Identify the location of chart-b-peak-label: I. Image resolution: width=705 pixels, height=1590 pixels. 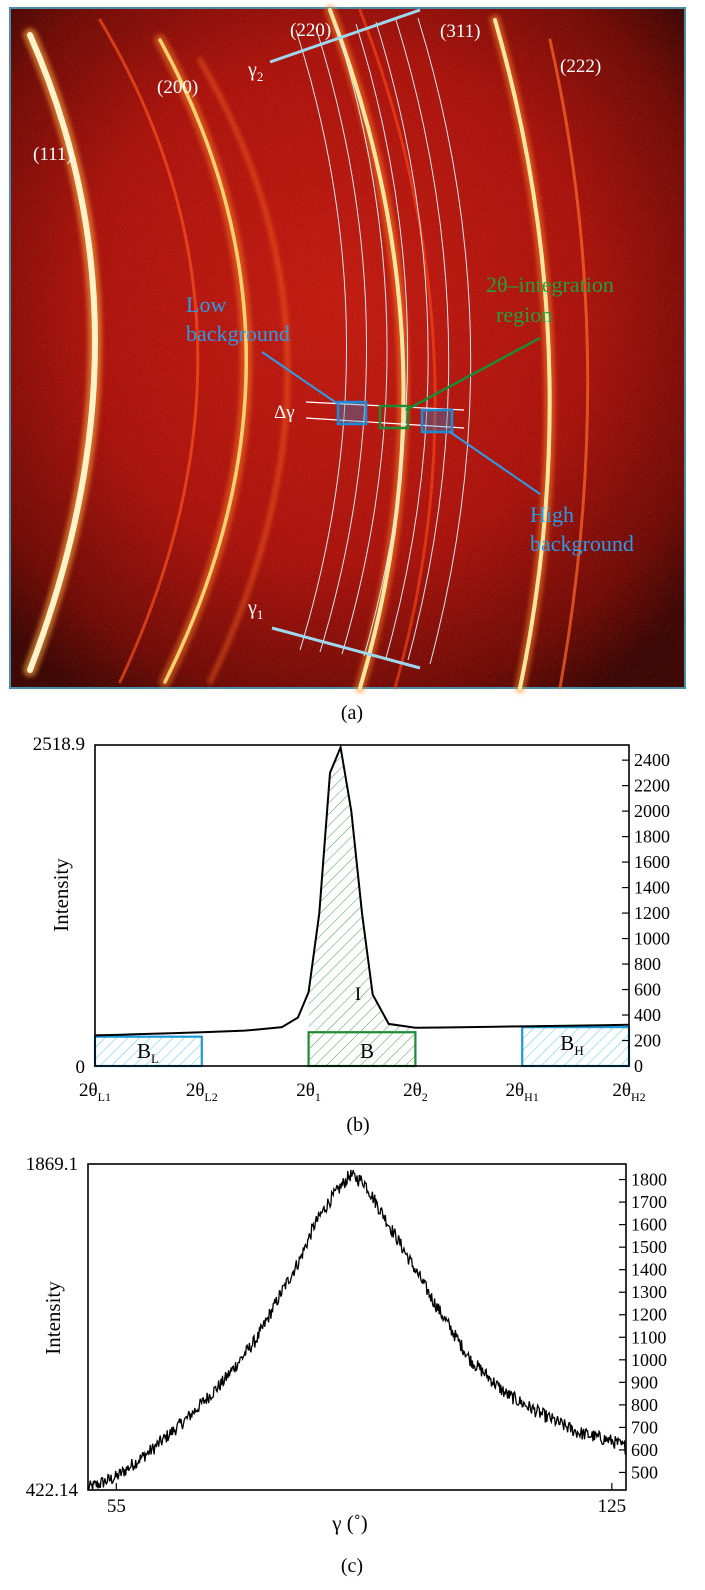
(358, 994).